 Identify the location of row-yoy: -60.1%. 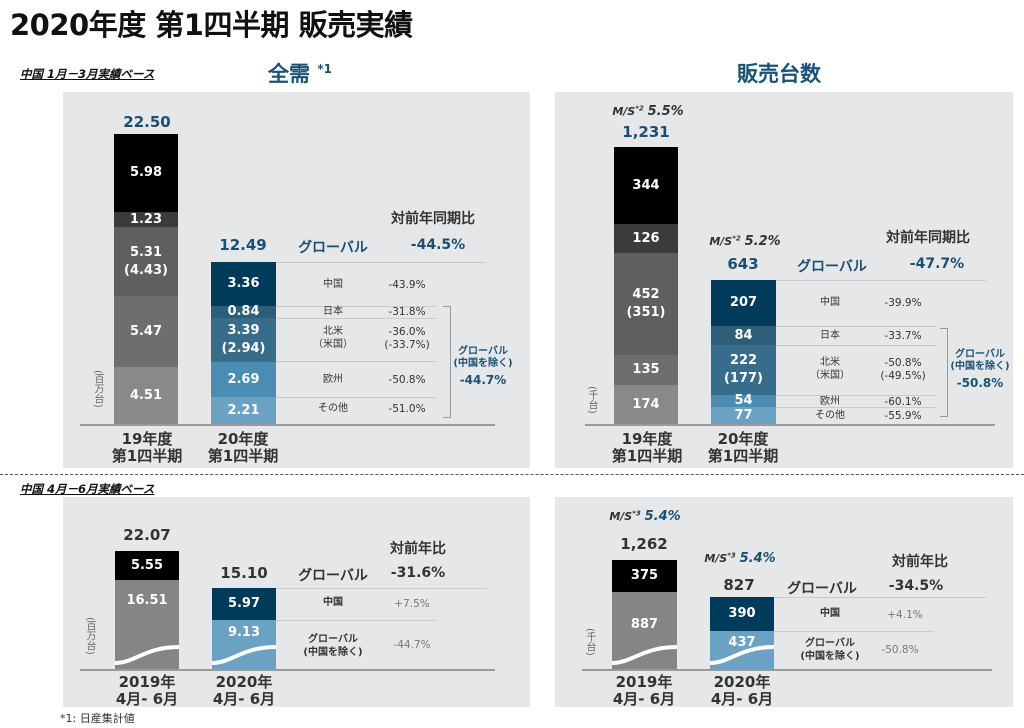
(903, 402).